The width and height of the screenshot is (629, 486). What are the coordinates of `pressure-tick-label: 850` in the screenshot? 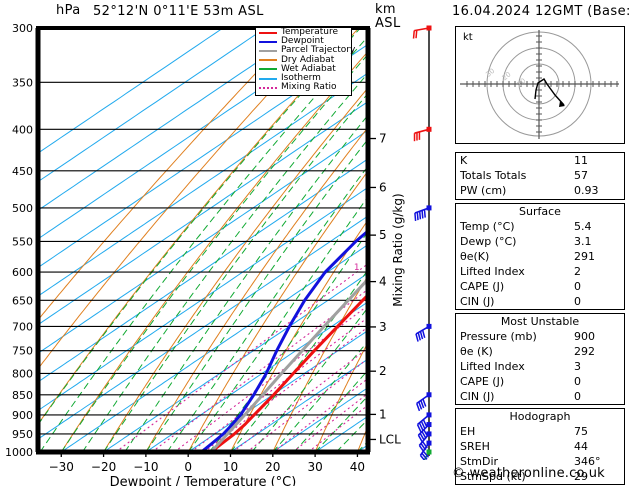 It's located at (22, 395).